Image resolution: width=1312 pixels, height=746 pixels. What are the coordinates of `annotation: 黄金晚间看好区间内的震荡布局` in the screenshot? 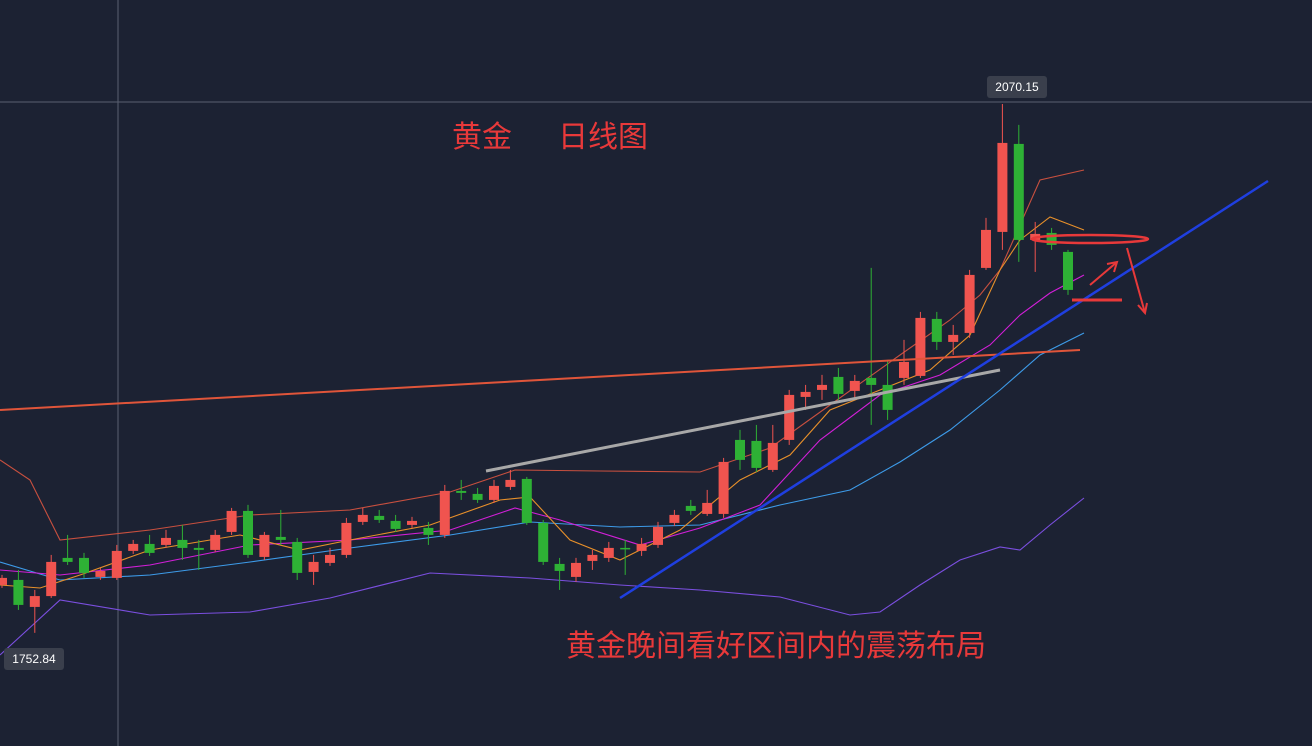 It's located at (776, 646).